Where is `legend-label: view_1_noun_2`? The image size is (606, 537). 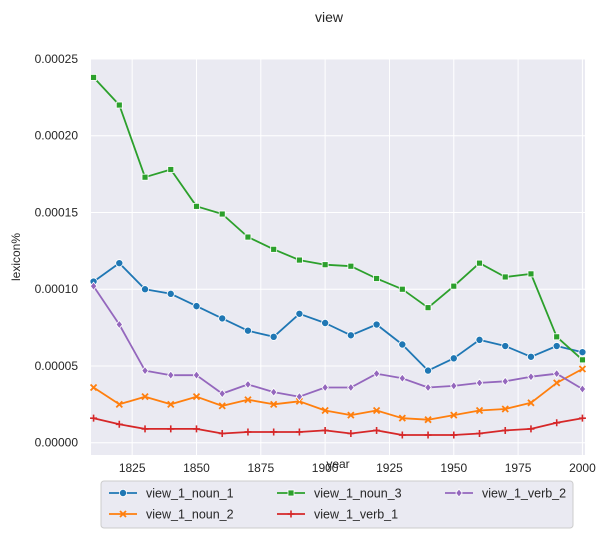
legend-label: view_1_noun_2 is located at coordinates (190, 515).